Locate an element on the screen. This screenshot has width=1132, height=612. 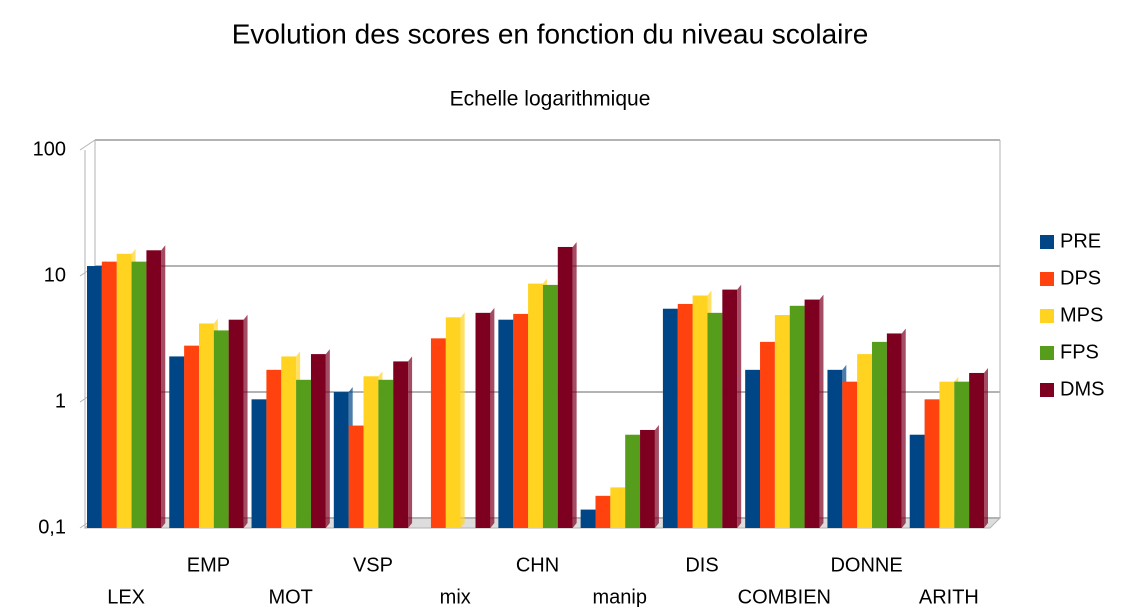
y-tick-label: 0,1 is located at coordinates (52, 527).